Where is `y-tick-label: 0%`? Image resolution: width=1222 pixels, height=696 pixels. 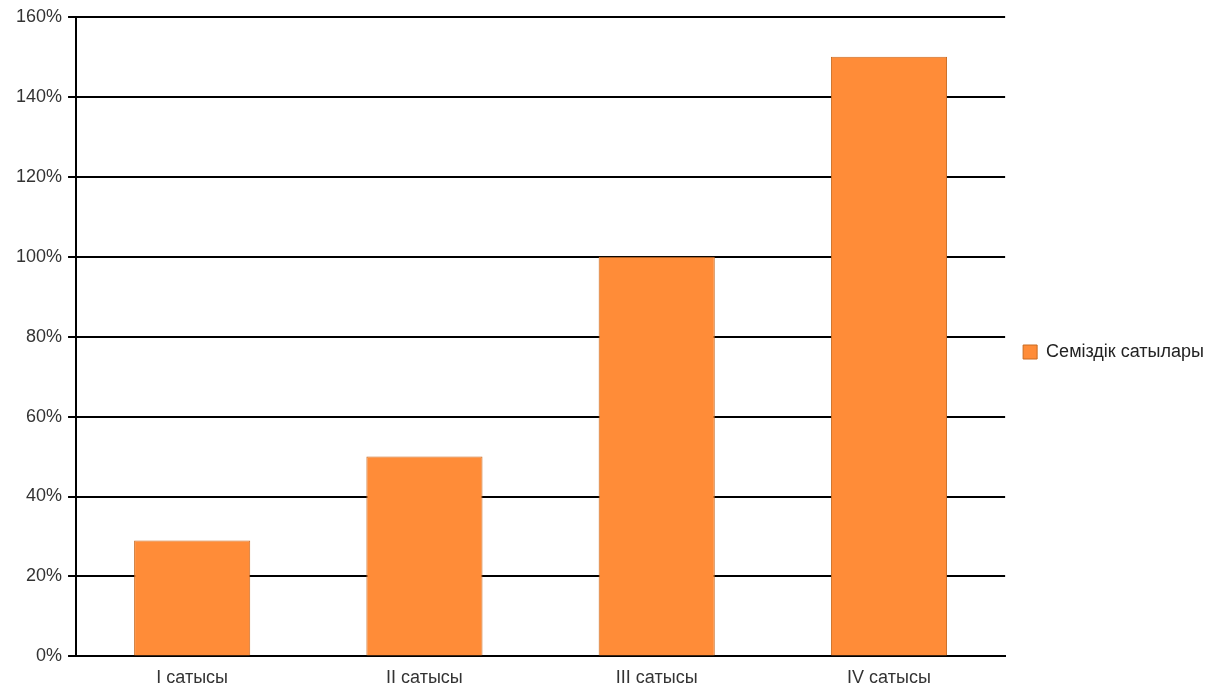
y-tick-label: 0% is located at coordinates (49, 655).